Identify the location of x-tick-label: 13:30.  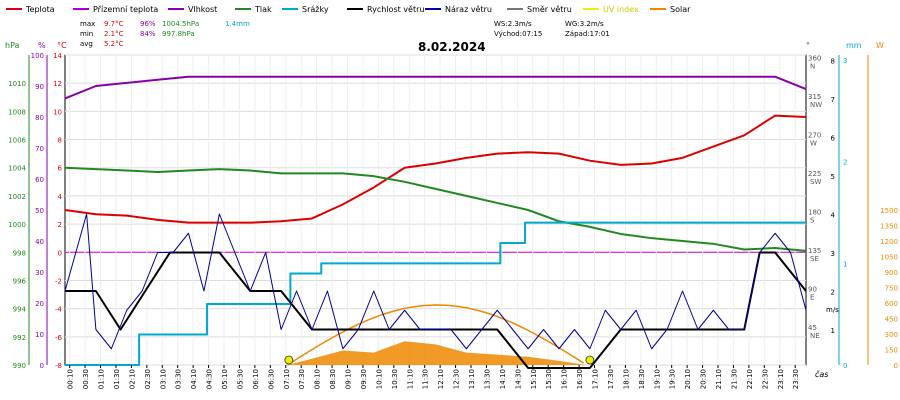
(487, 379).